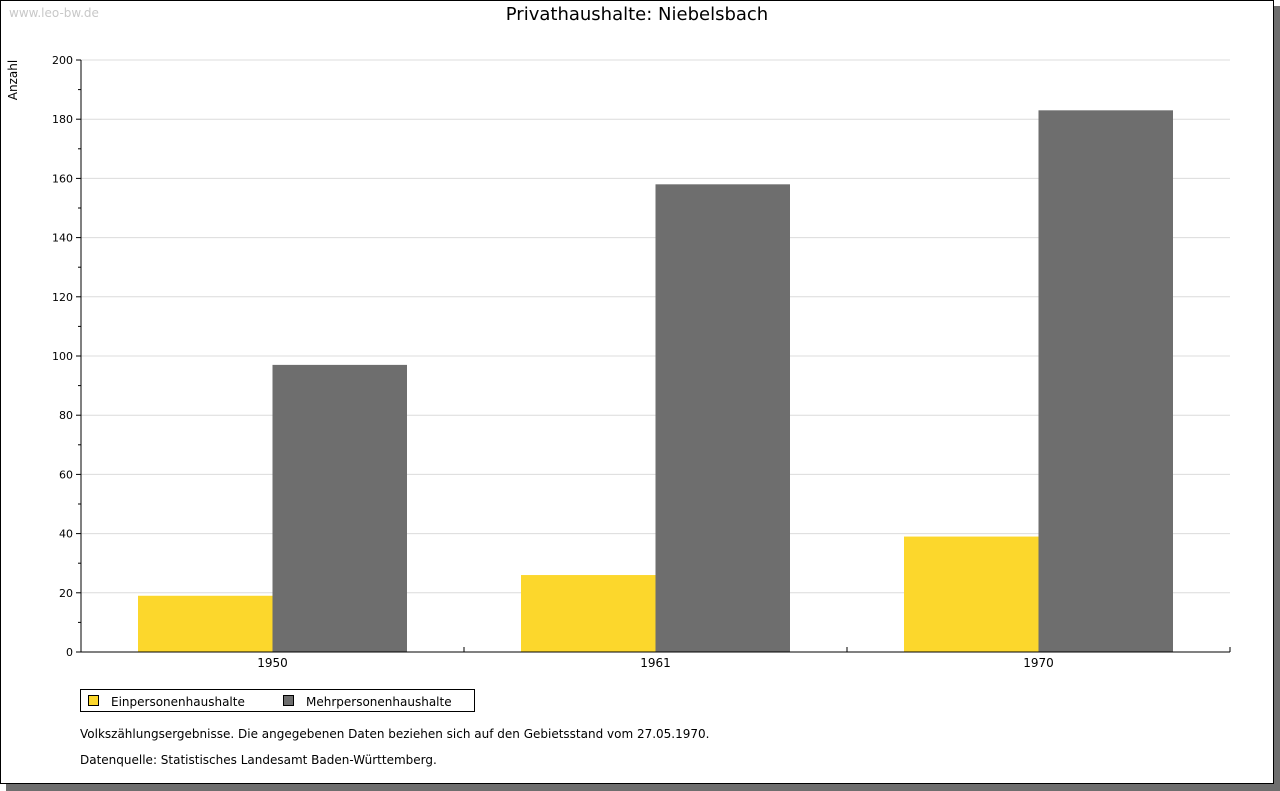  Describe the element at coordinates (69, 652) in the screenshot. I see `y-tick-label: 0` at that location.